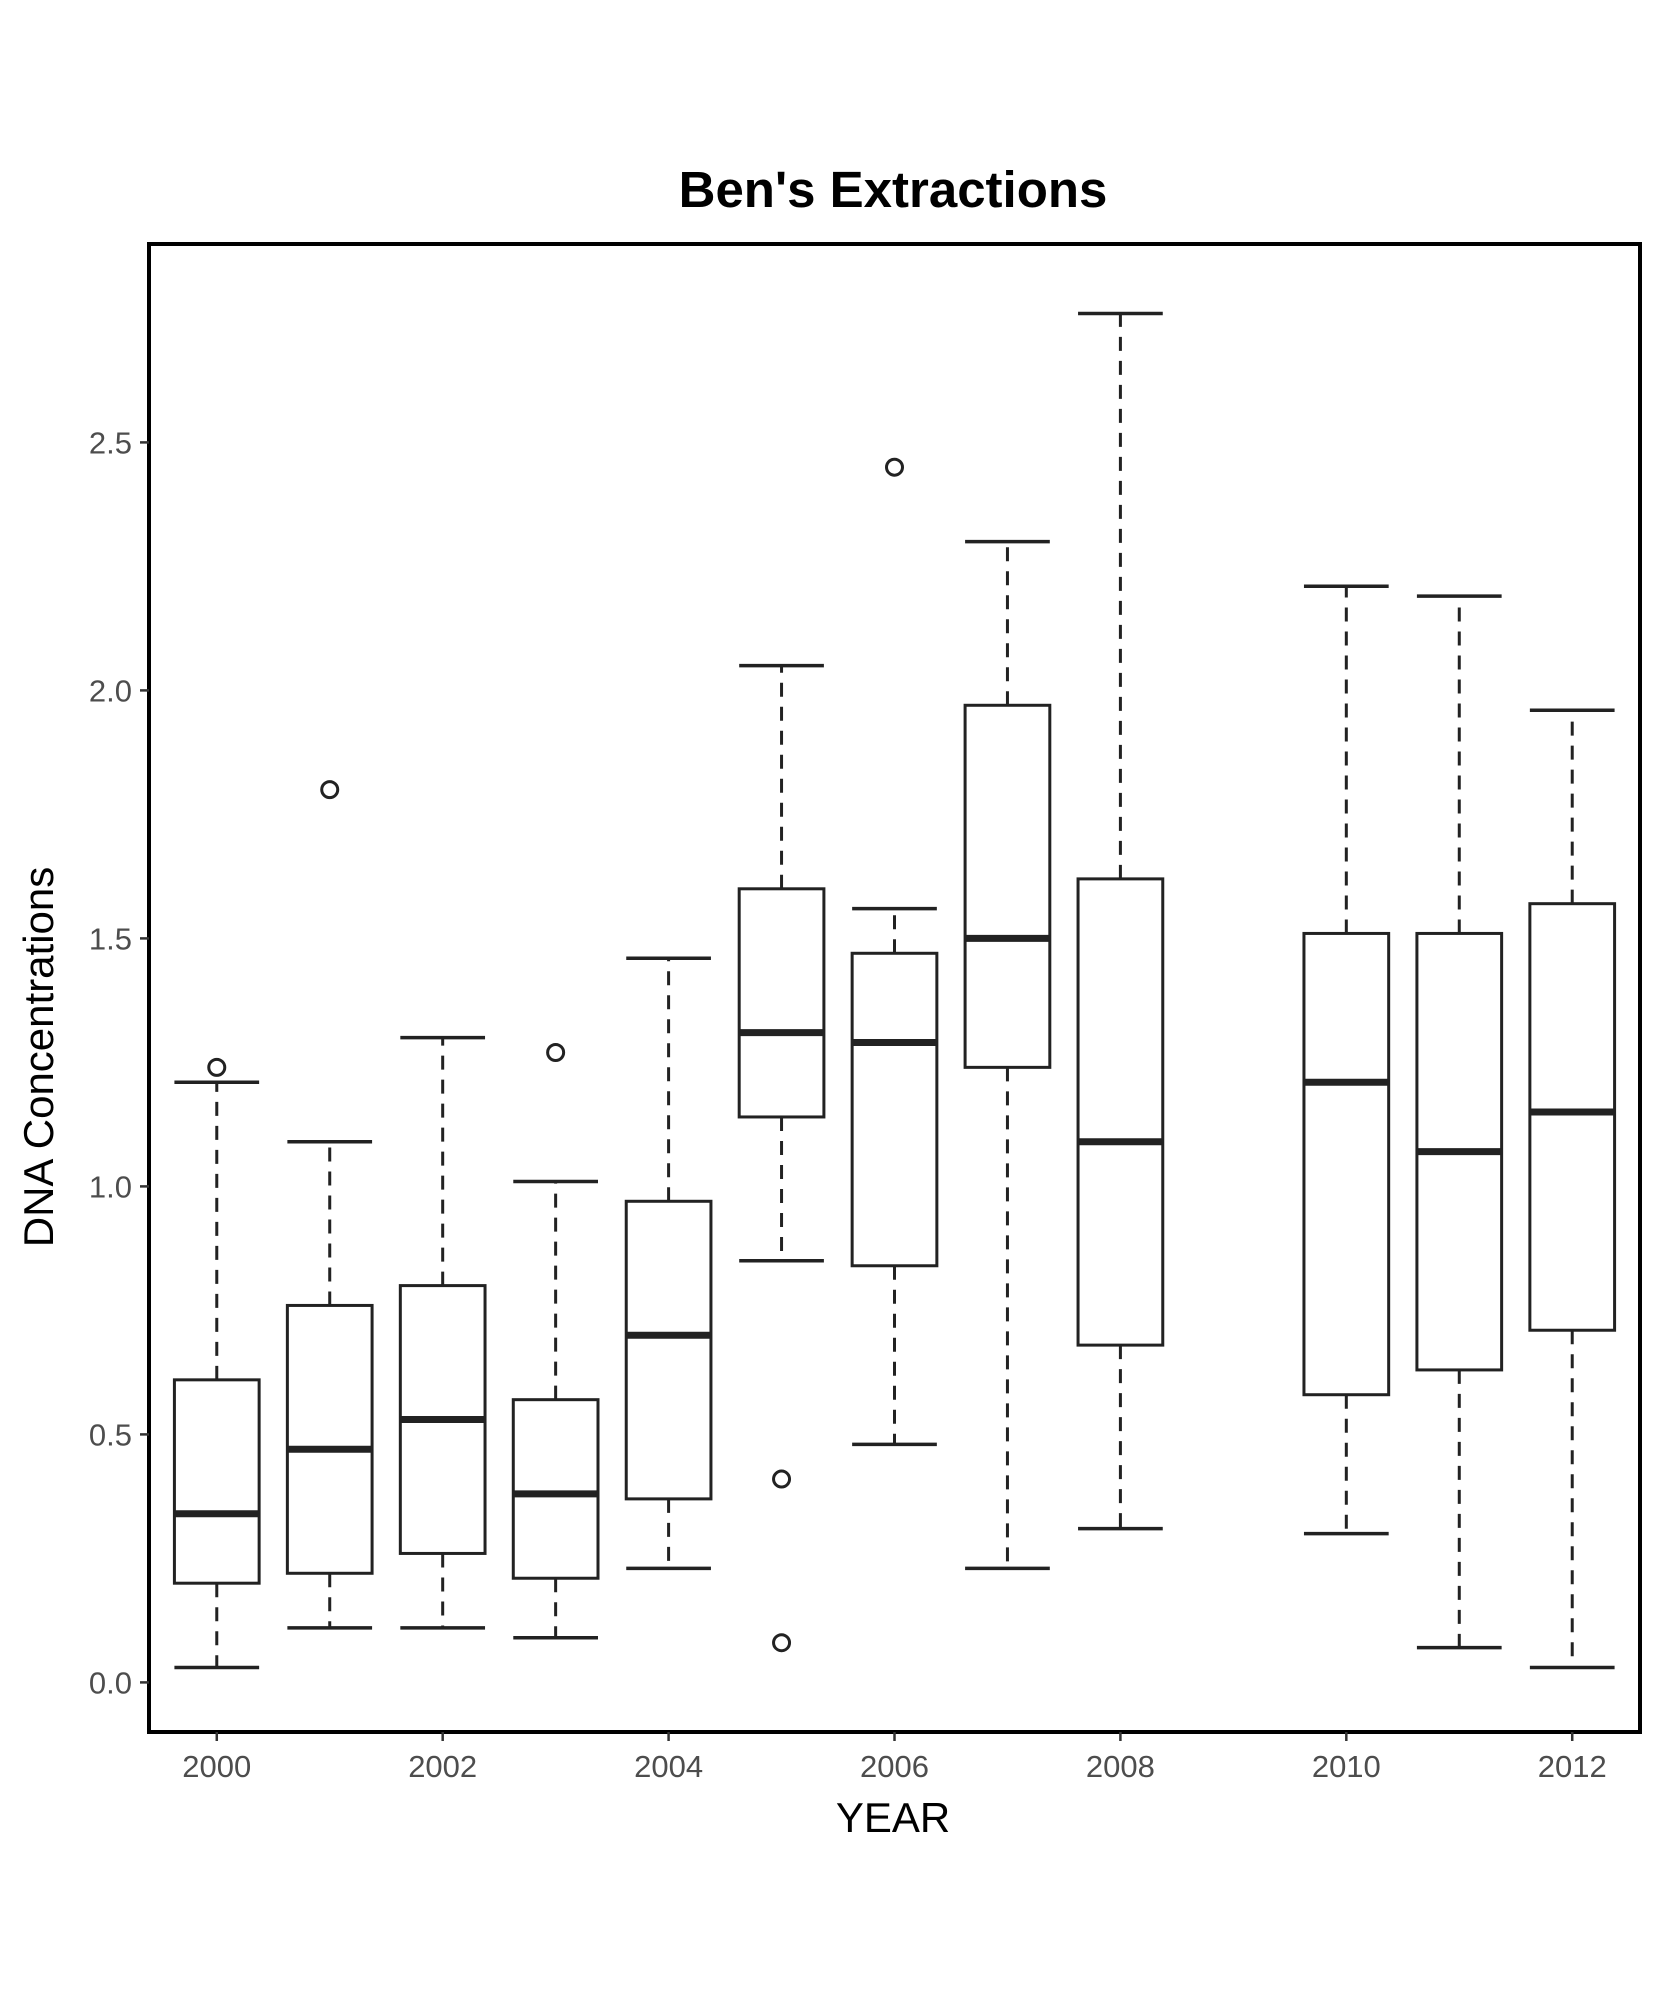 This screenshot has height=2016, width=1666. What do you see at coordinates (110, 690) in the screenshot?
I see `y-tick-label: 2.0` at bounding box center [110, 690].